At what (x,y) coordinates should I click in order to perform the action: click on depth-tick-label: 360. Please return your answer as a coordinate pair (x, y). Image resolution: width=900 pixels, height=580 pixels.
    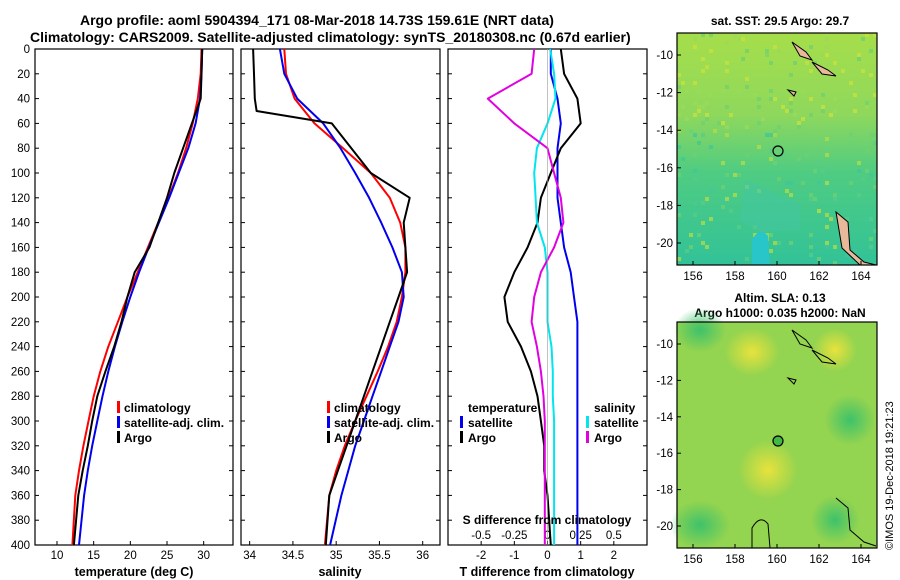
    Looking at the image, I should click on (20, 496).